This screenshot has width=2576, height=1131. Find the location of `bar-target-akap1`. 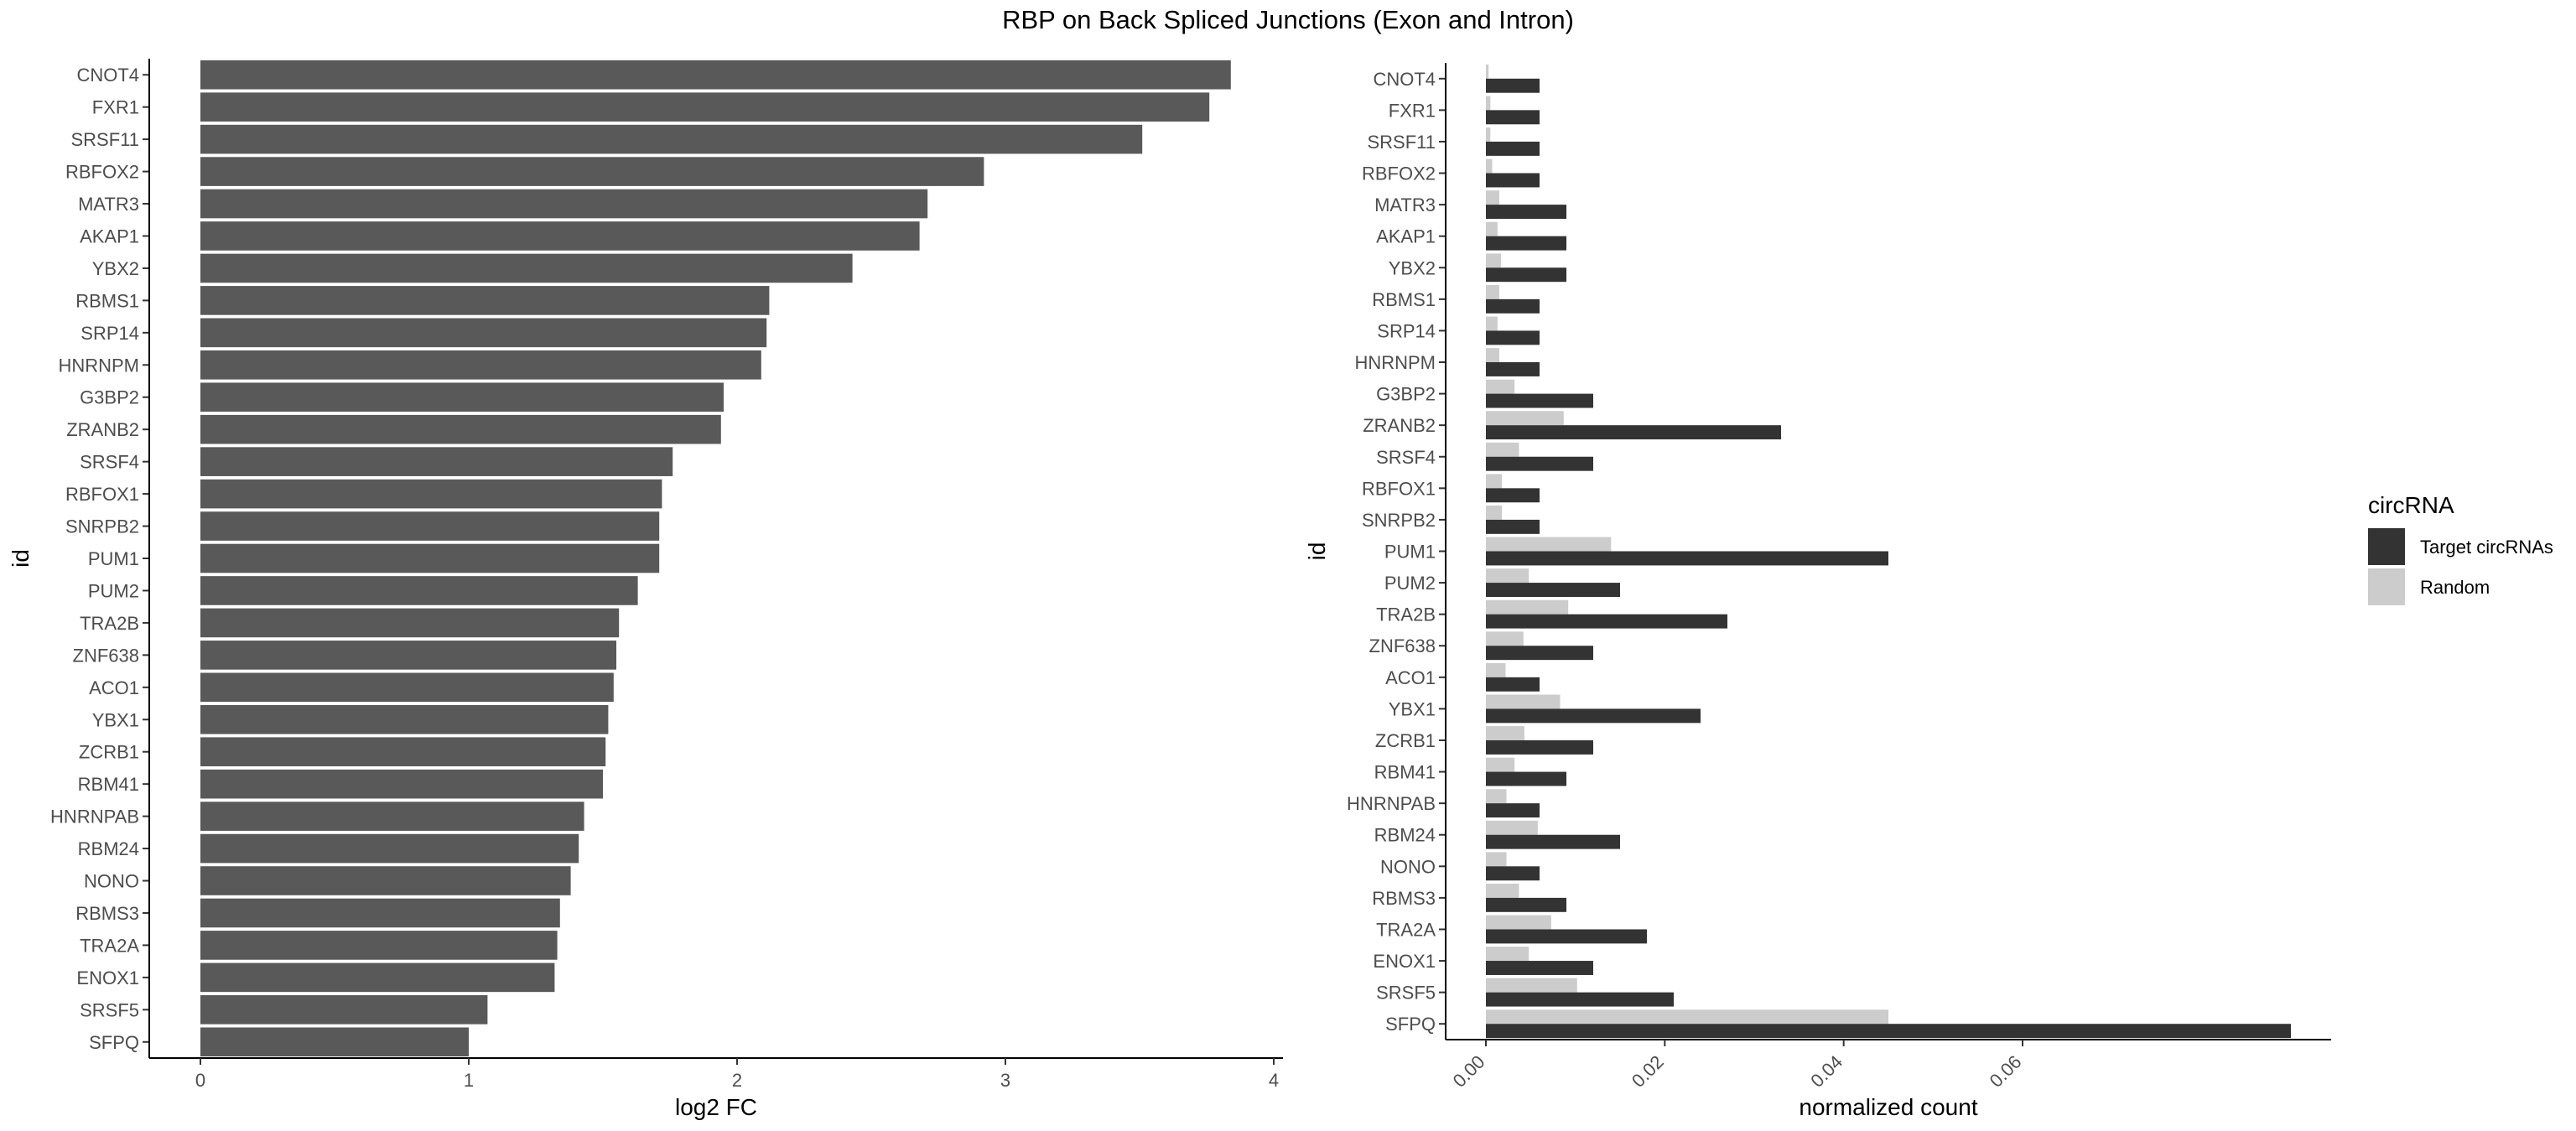

bar-target-akap1 is located at coordinates (1526, 243).